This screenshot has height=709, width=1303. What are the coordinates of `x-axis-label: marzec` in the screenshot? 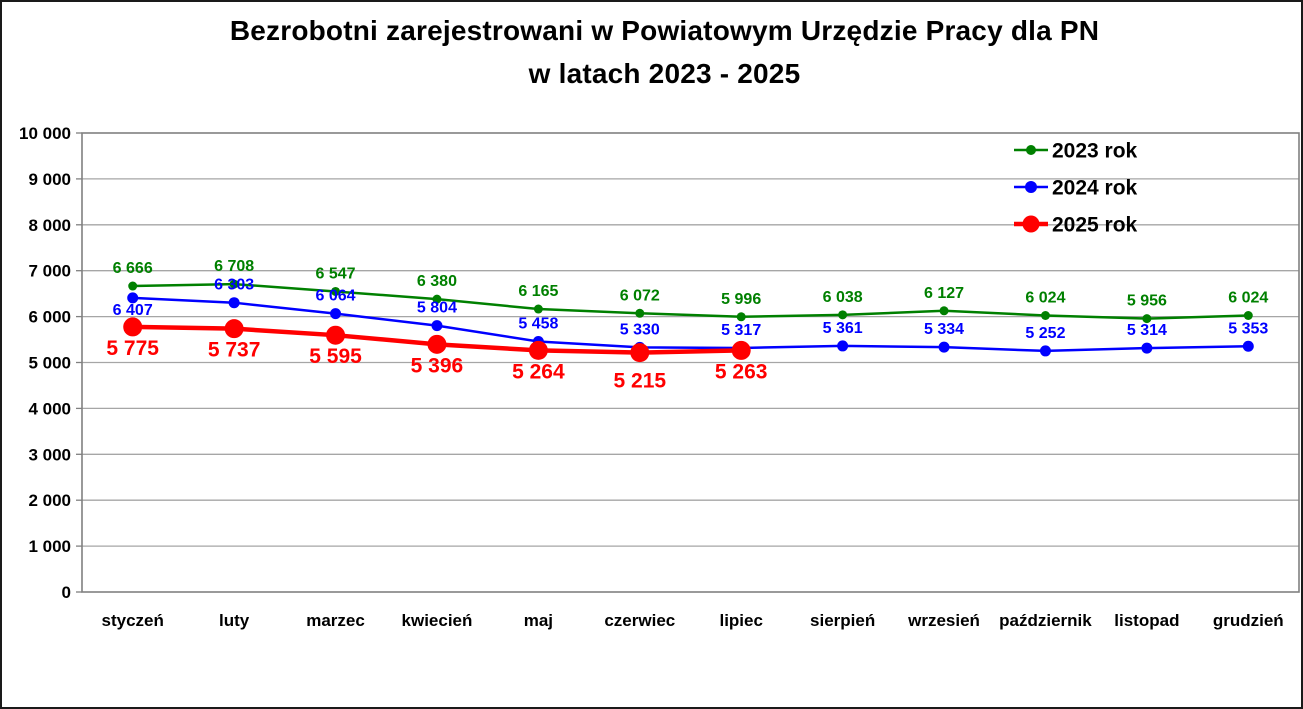 It's located at (335, 620).